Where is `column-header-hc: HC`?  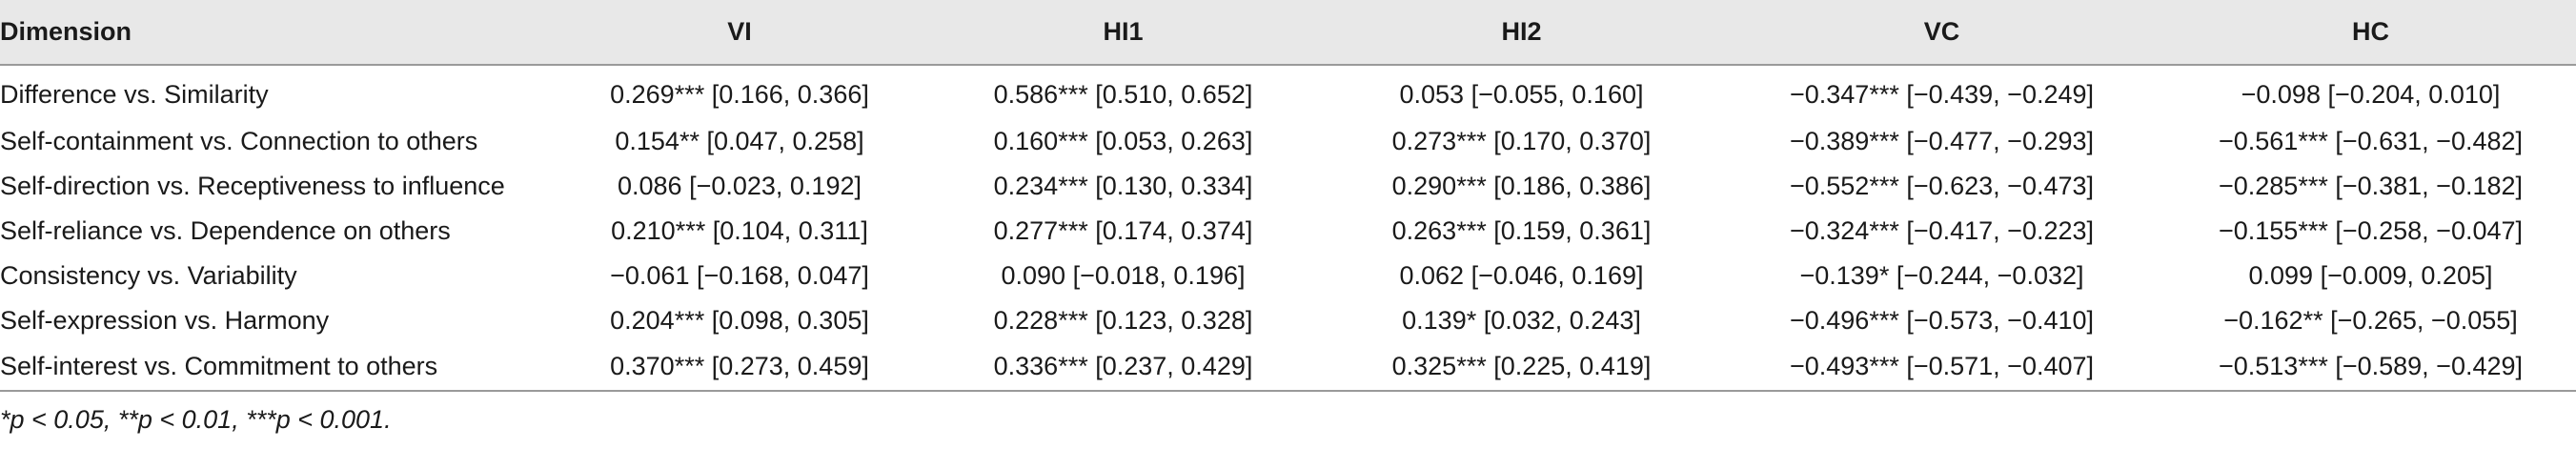
column-header-hc: HC is located at coordinates (2370, 33).